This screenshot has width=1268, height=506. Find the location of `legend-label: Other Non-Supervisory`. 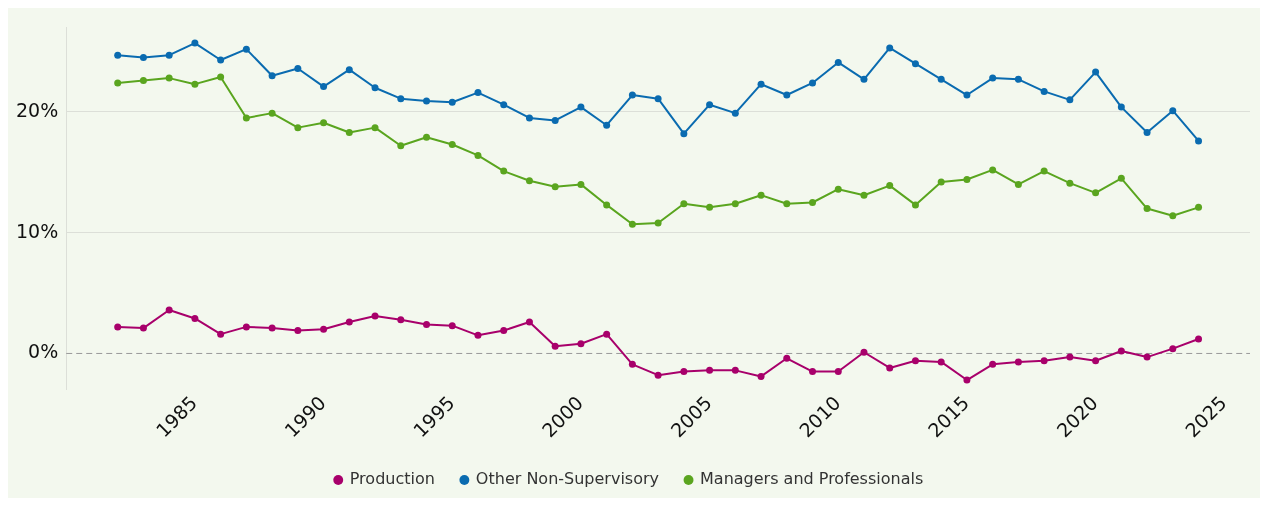

legend-label: Other Non-Supervisory is located at coordinates (567, 479).